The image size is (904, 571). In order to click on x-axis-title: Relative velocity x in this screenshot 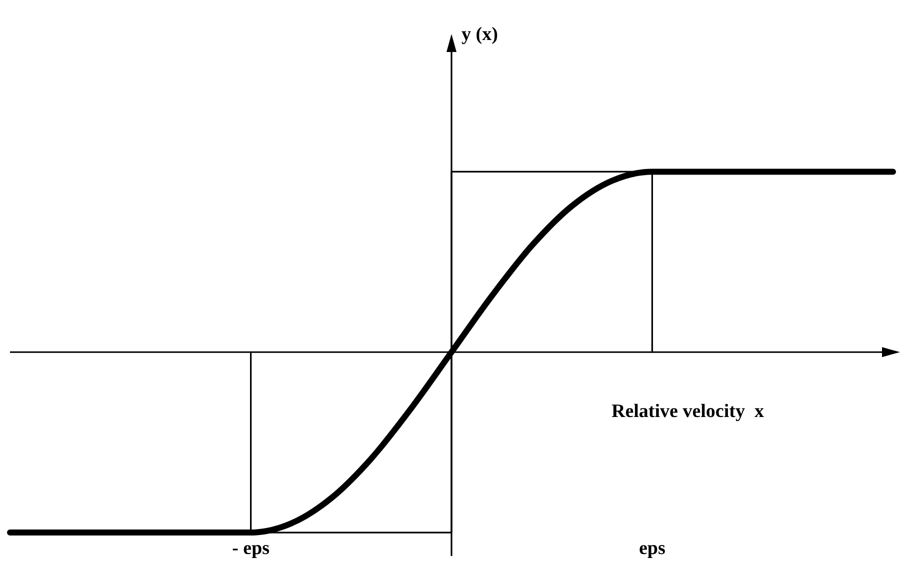, I will do `click(688, 411)`.